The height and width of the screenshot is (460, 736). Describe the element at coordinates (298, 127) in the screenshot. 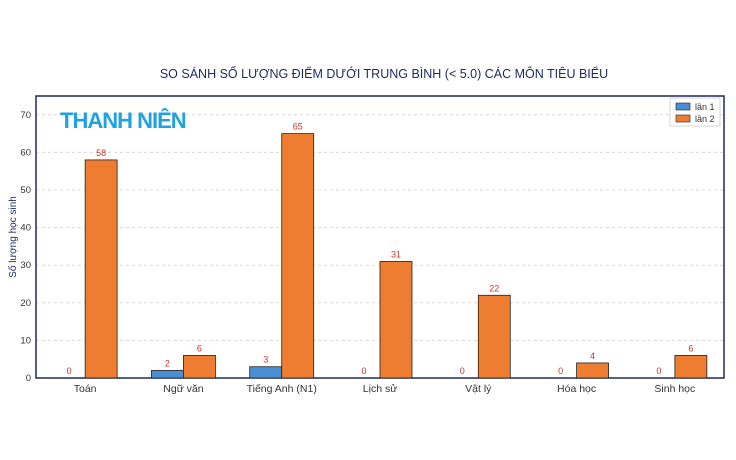

I see `data-label: 65` at that location.